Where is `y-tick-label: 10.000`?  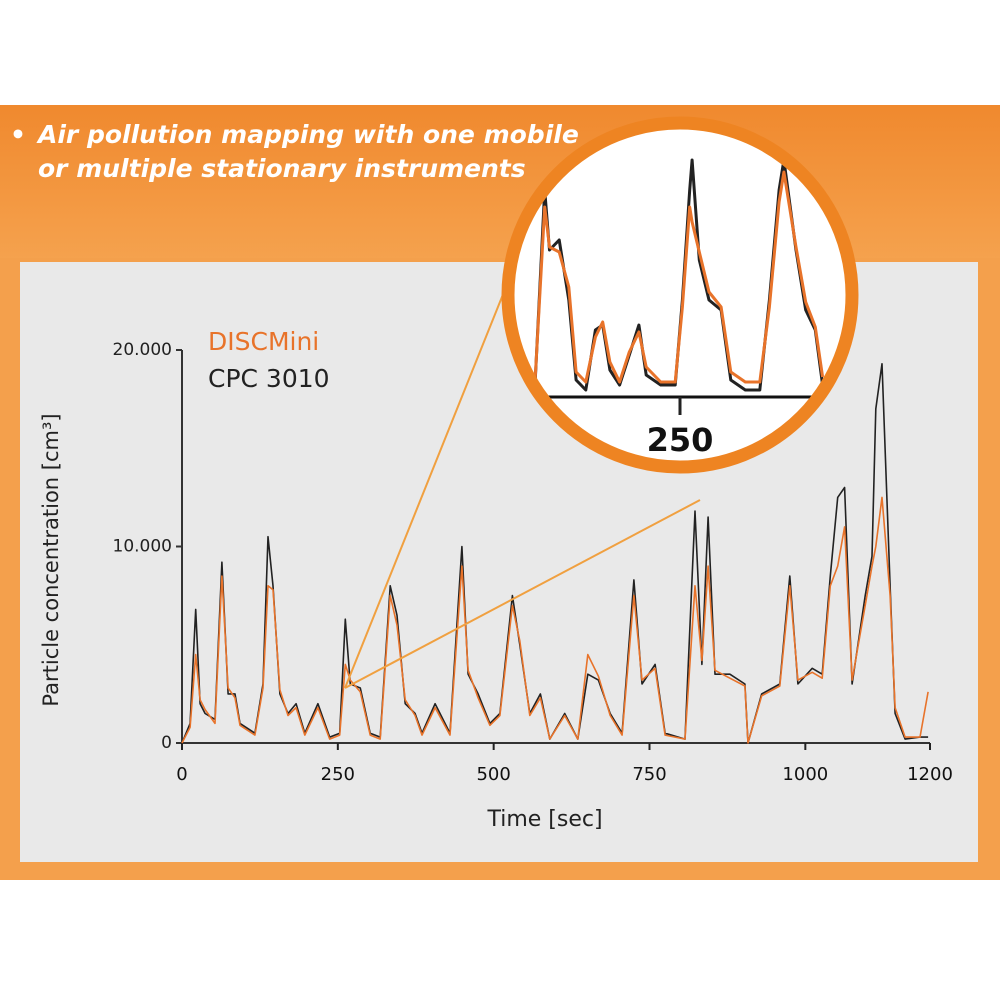 y-tick-label: 10.000 is located at coordinates (142, 547).